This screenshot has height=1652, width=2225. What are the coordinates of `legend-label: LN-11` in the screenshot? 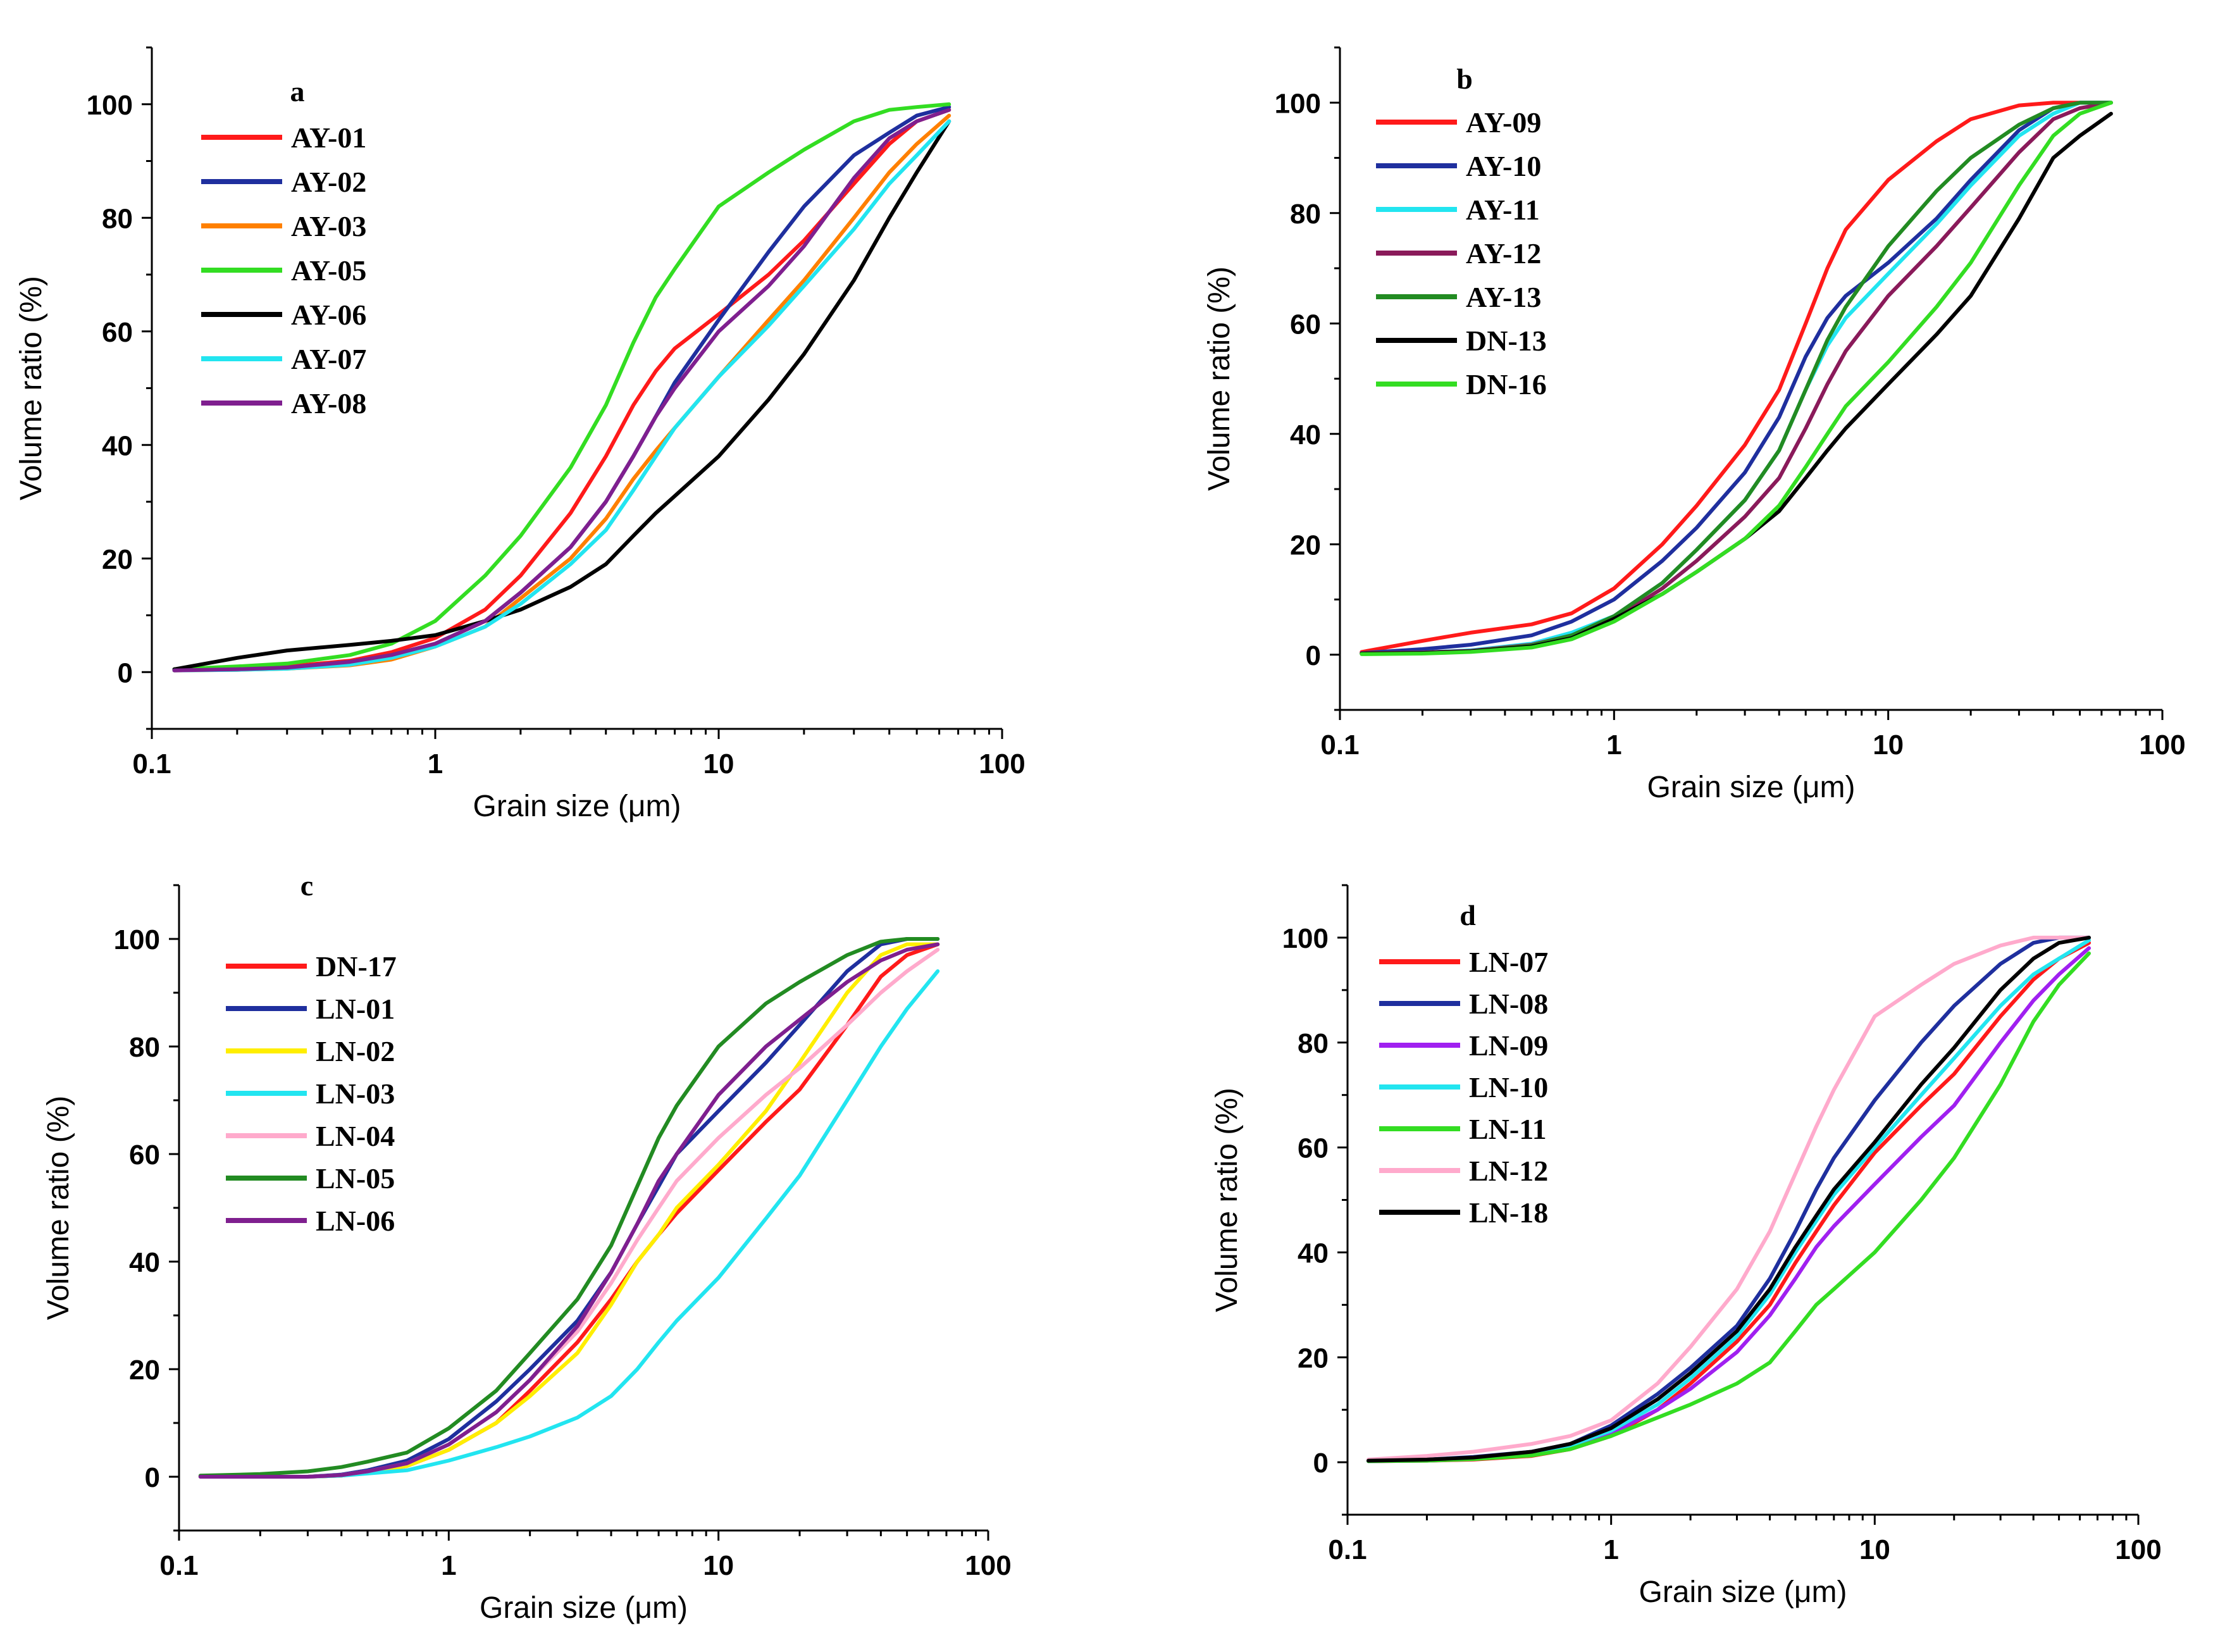 It's located at (1508, 1129).